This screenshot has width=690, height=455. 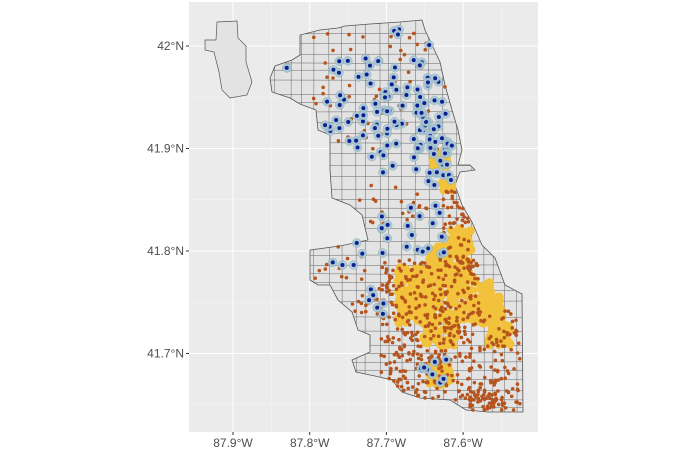 I want to click on x-tick-label: 87.6°W, so click(x=463, y=443).